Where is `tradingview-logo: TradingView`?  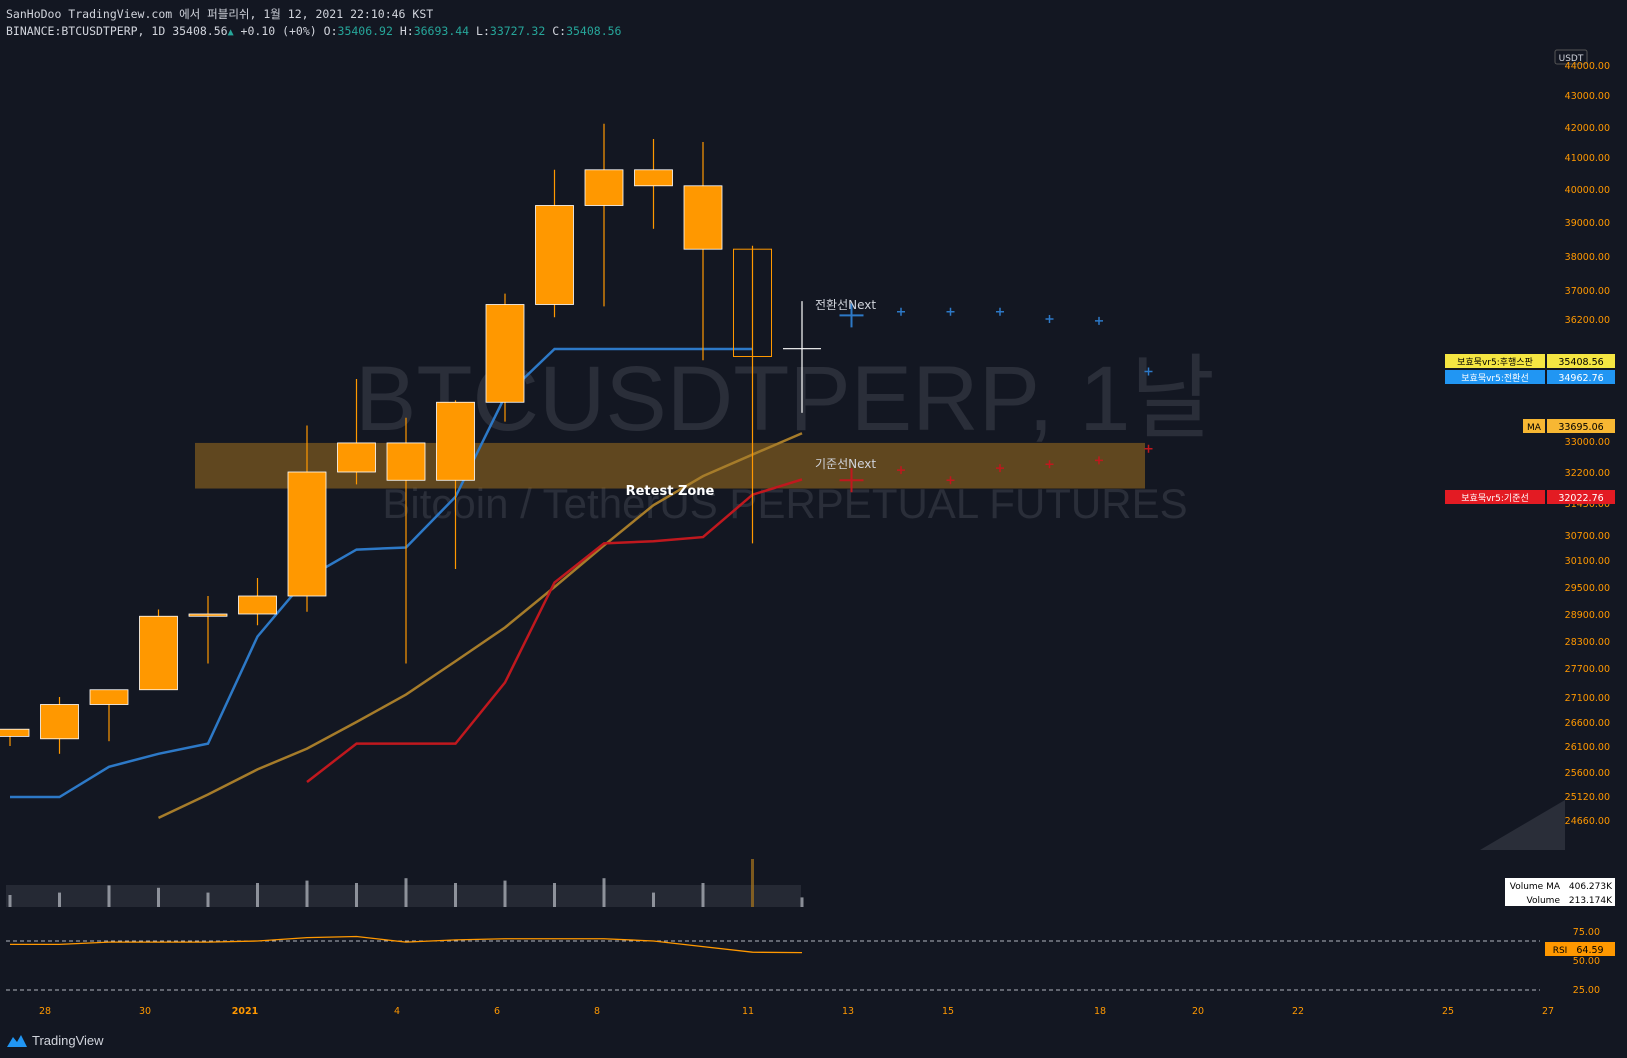 tradingview-logo: TradingView is located at coordinates (55, 1040).